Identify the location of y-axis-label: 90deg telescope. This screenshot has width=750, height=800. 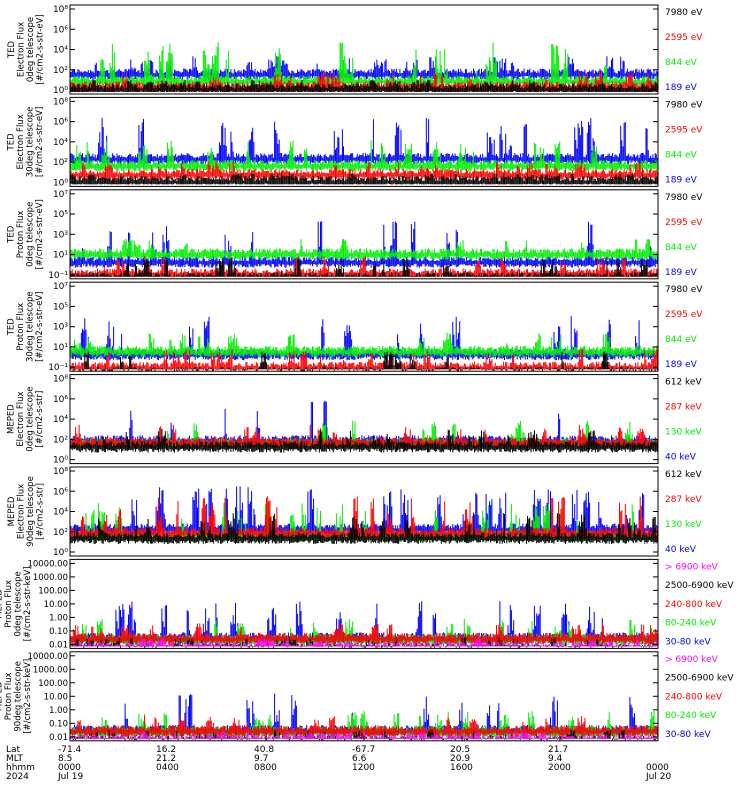
(19, 696).